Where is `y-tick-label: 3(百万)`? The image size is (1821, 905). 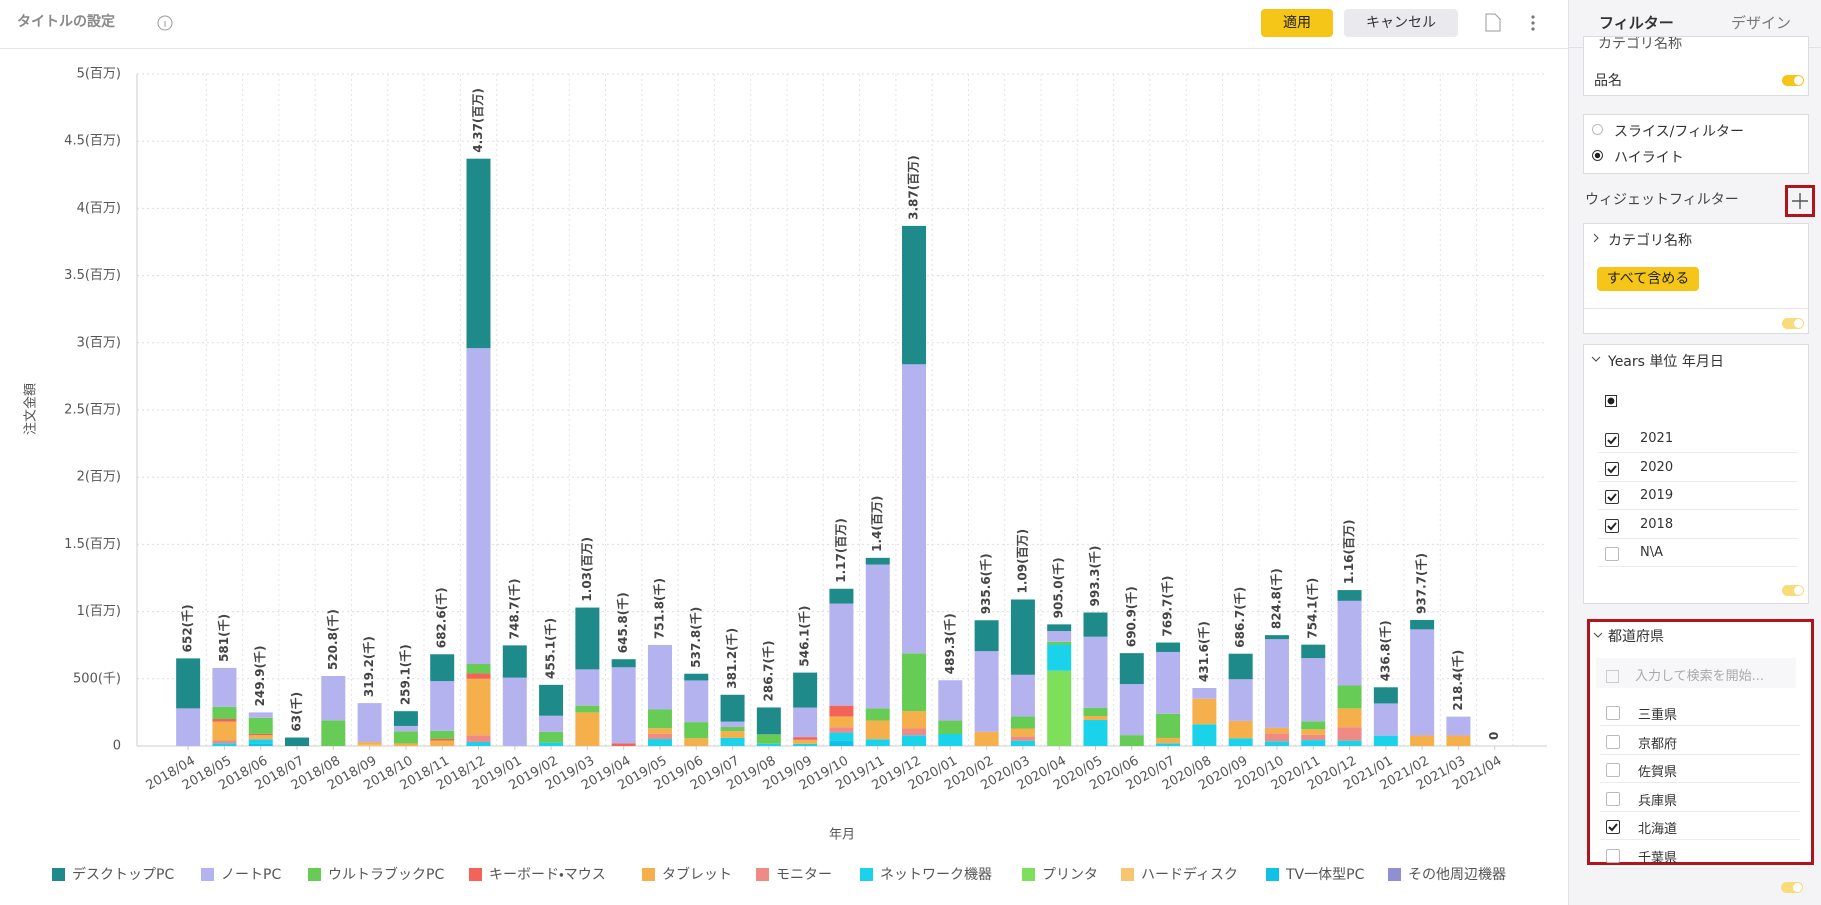 y-tick-label: 3(百万) is located at coordinates (99, 342).